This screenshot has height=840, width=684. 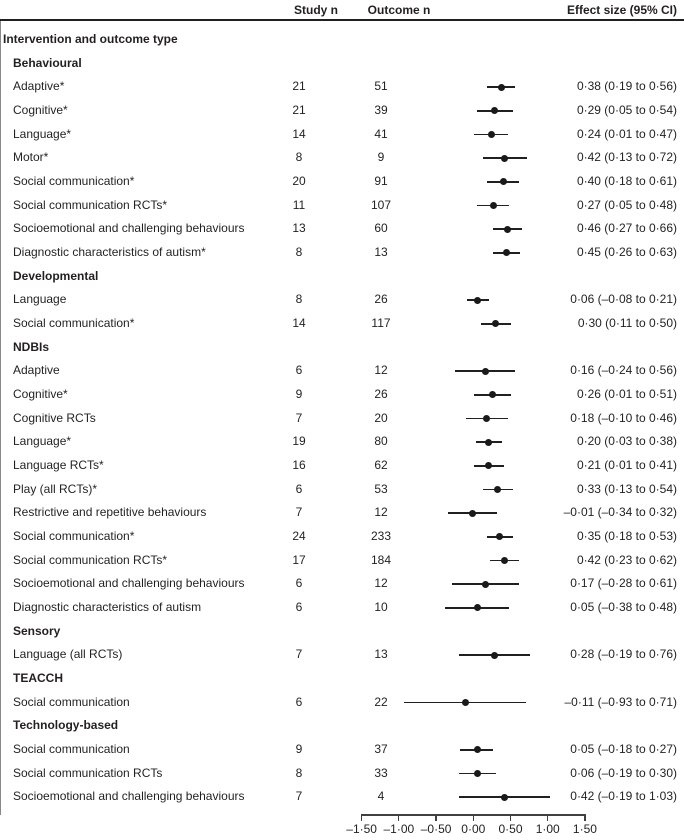 I want to click on study-n-value: 17, so click(x=299, y=559).